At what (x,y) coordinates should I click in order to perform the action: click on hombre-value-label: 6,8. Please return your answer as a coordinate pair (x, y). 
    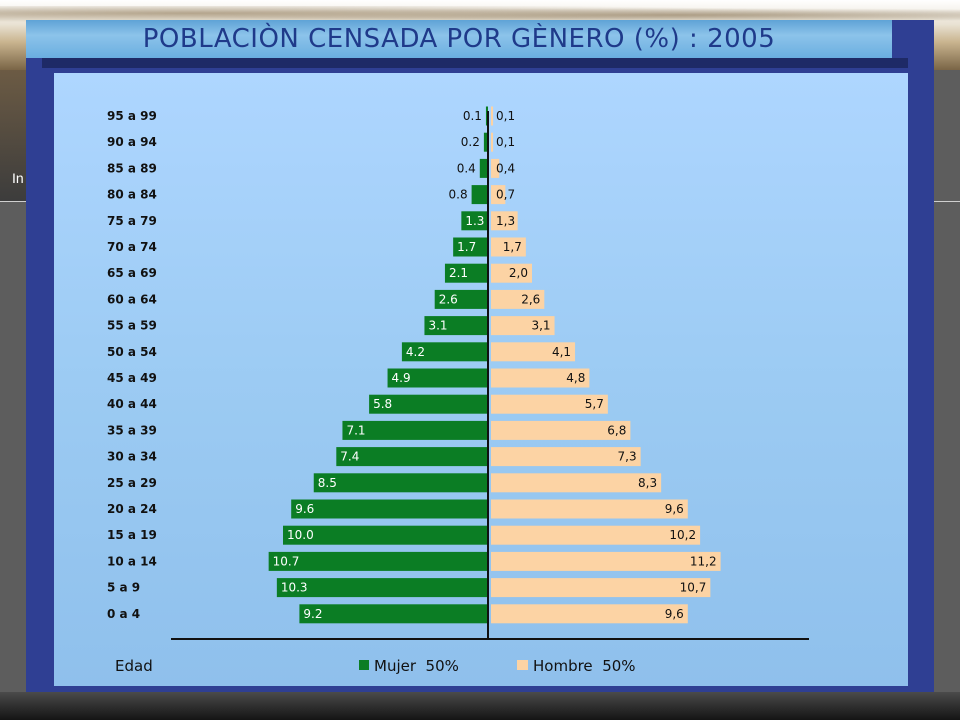
    Looking at the image, I should click on (616, 430).